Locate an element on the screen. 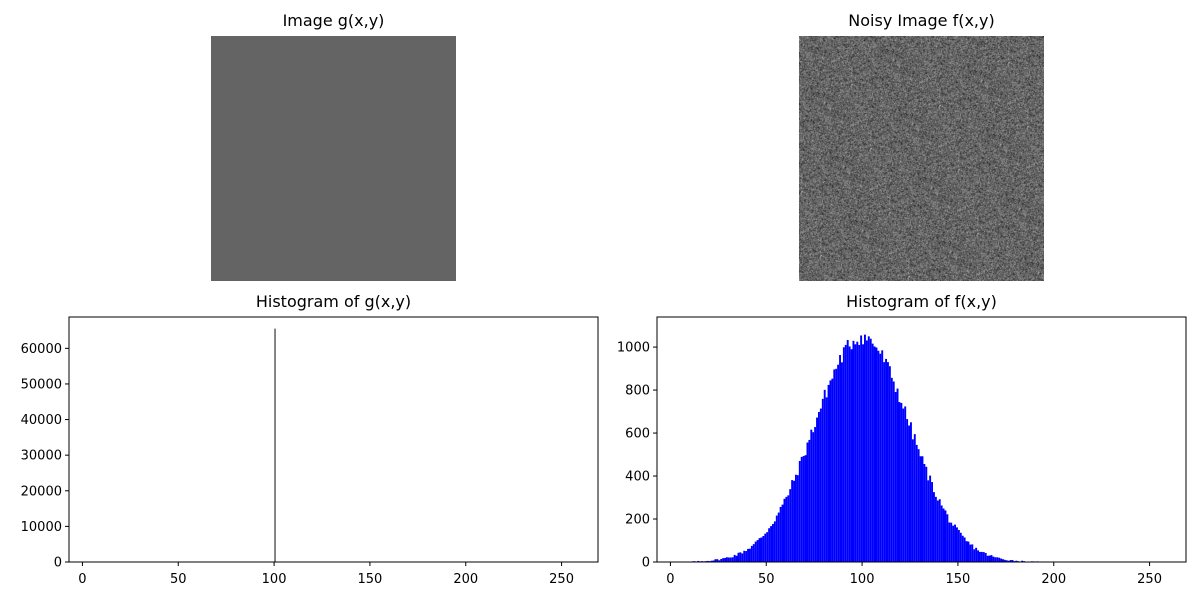 This screenshot has width=1200, height=600. hist-f-title: Histogram of f(x,y) is located at coordinates (921, 301).